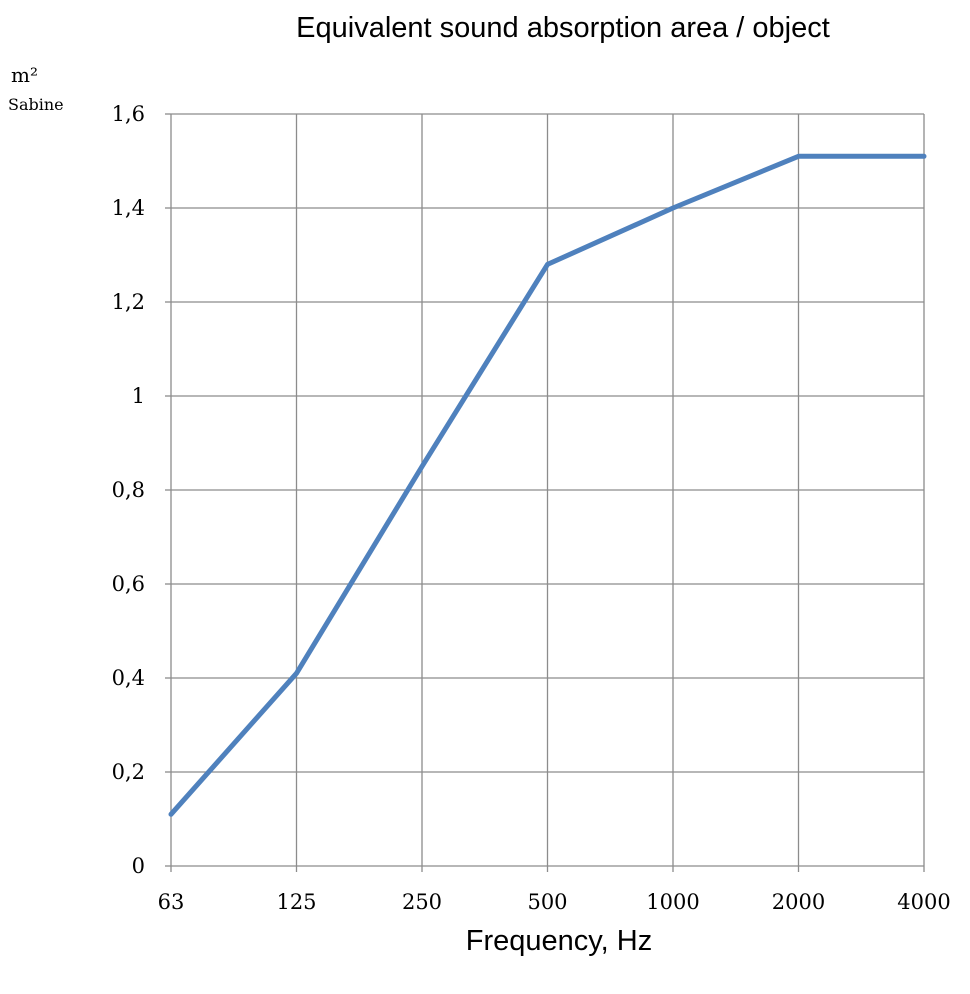 This screenshot has height=994, width=970. Describe the element at coordinates (128, 772) in the screenshot. I see `y-tick-label: 0,2` at that location.